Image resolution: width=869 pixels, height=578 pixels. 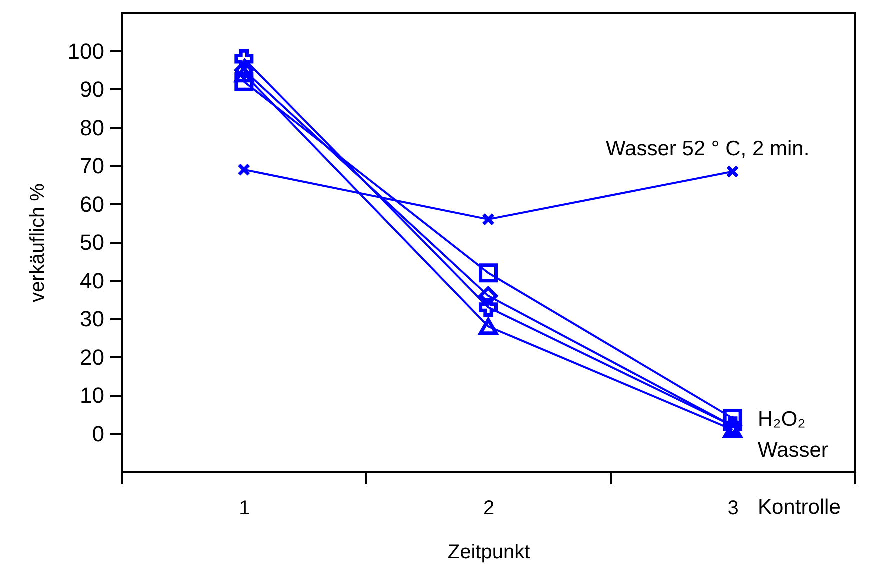 I want to click on x-axis-title: Zeitpunkt, so click(x=489, y=553).